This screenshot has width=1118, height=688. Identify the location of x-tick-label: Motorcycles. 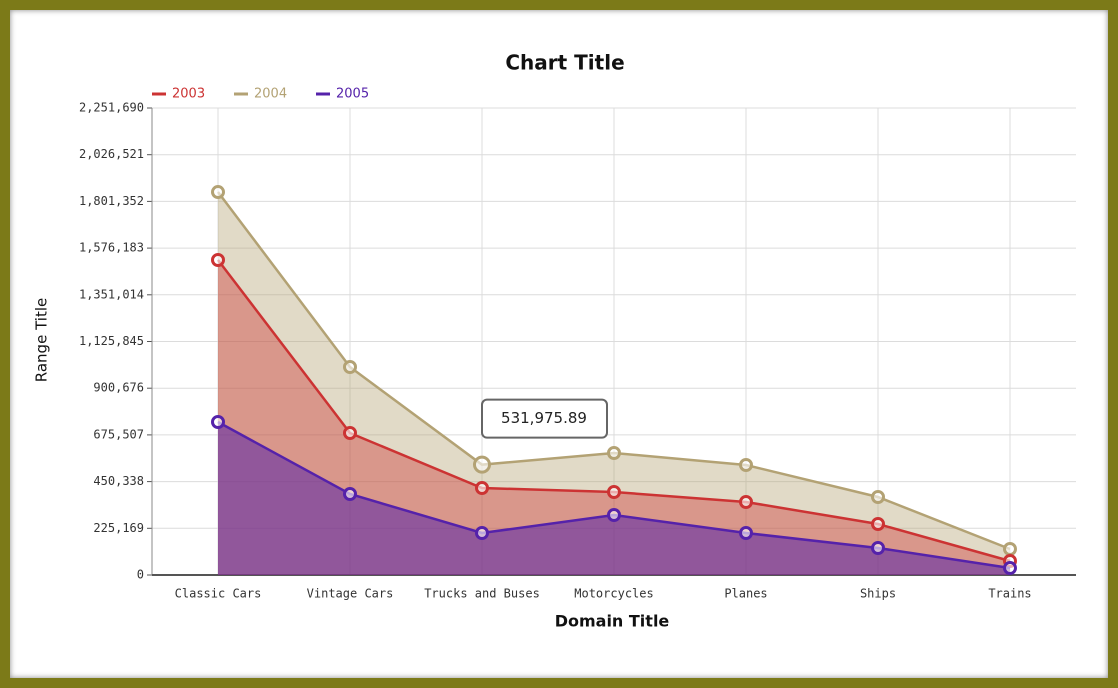
(613, 594).